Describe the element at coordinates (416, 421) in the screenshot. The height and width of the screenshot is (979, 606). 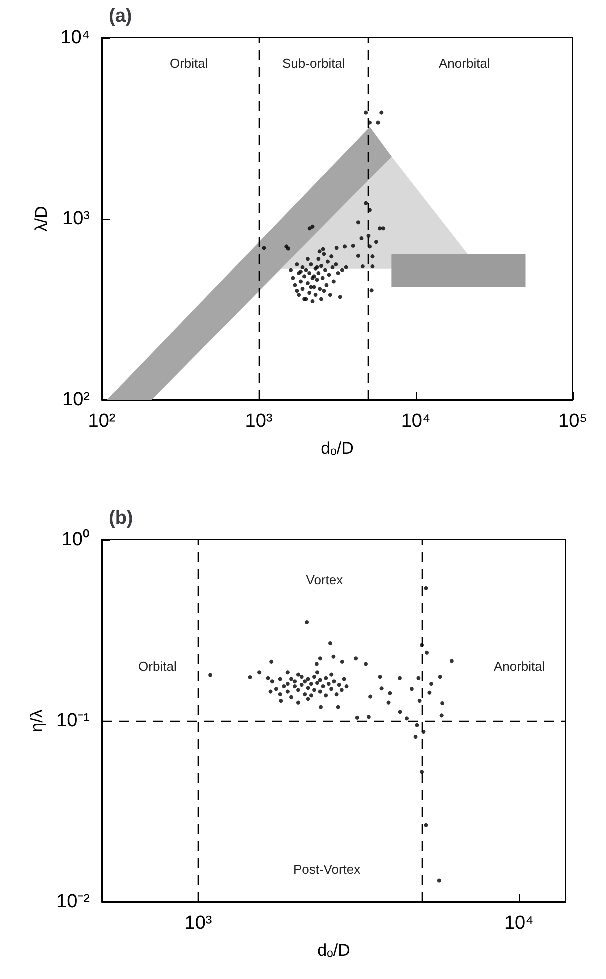
I see `x-tick-label: 10⁴` at that location.